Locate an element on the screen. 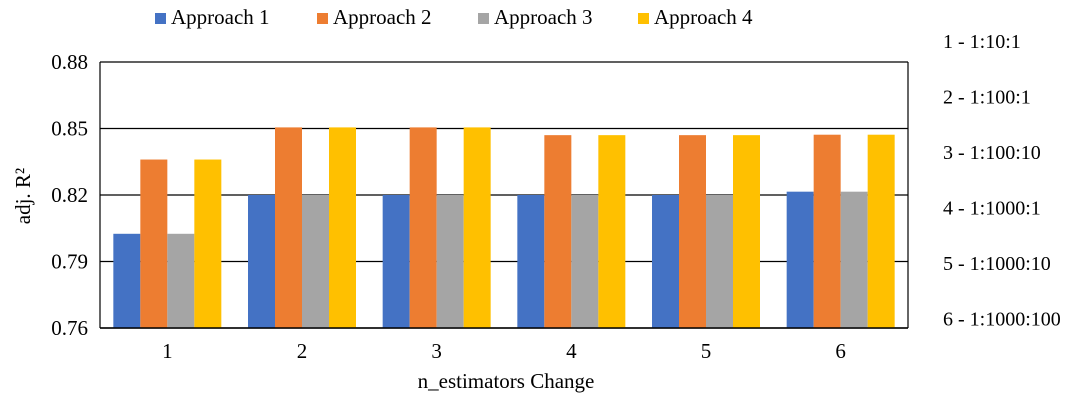  annotation-item: 2 - 1:100:1 is located at coordinates (987, 98).